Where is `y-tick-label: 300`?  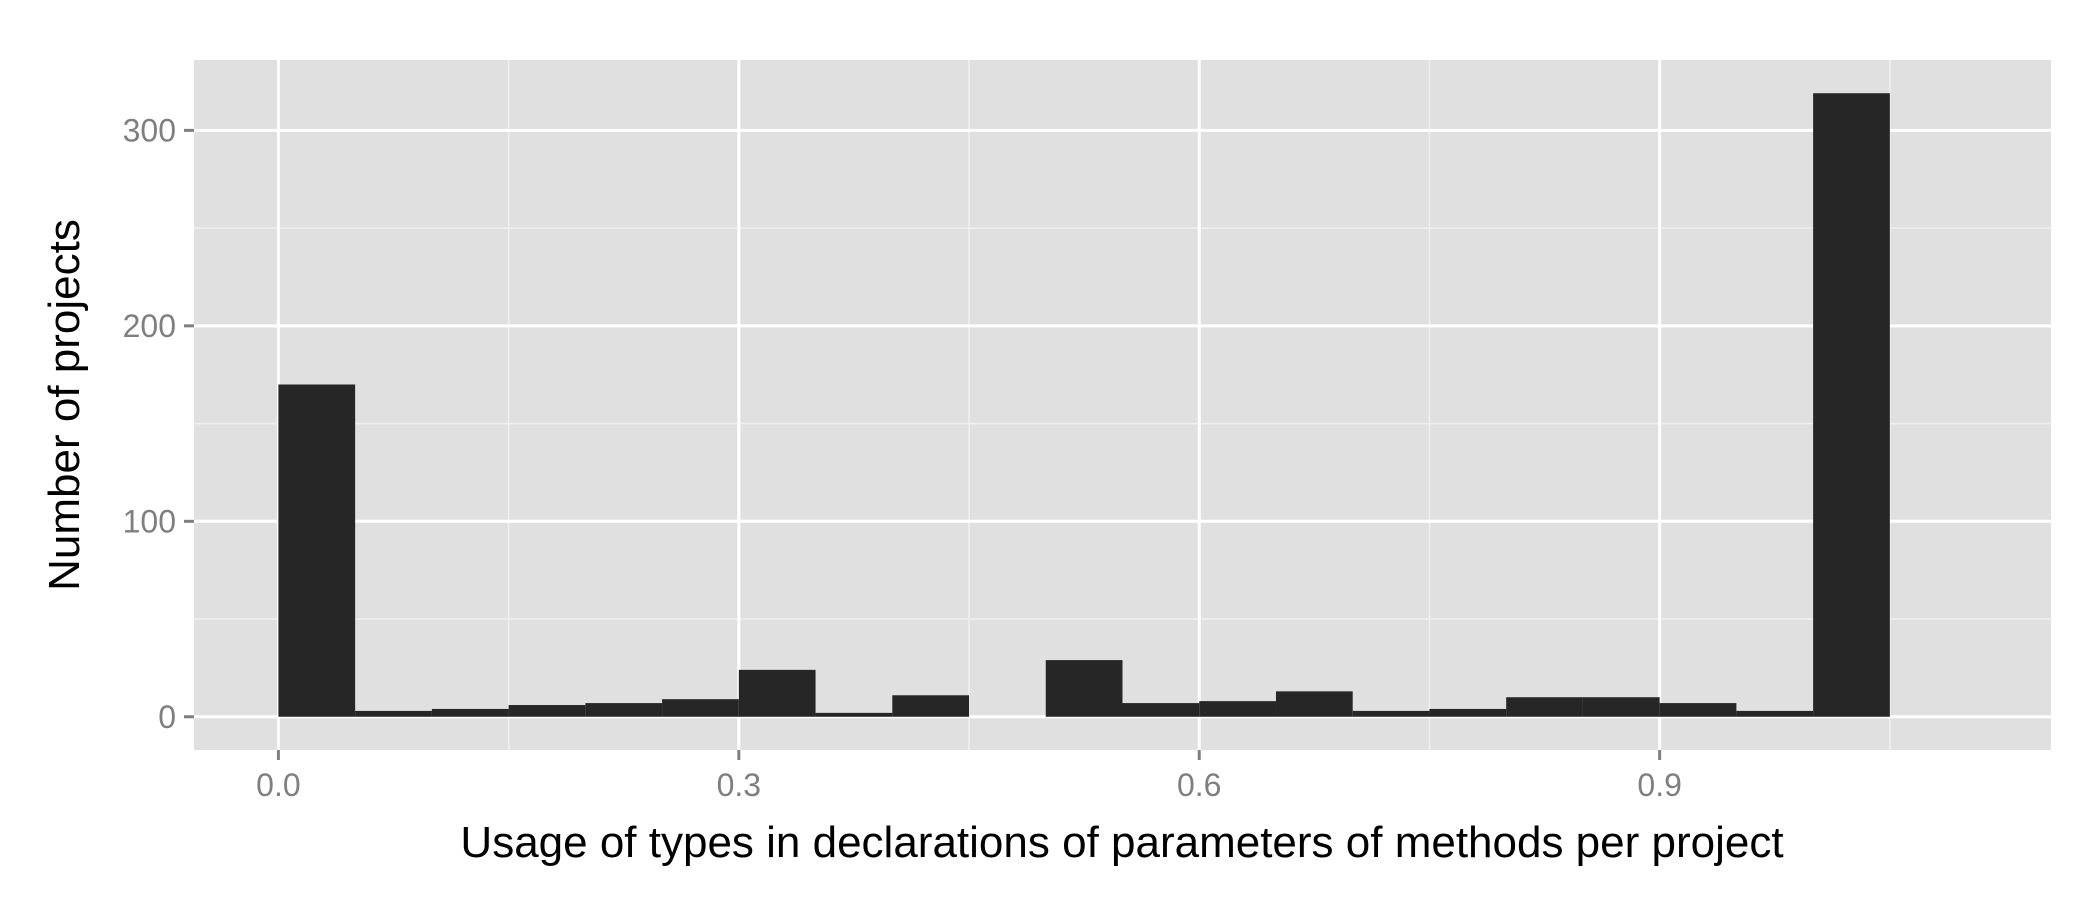 y-tick-label: 300 is located at coordinates (149, 130).